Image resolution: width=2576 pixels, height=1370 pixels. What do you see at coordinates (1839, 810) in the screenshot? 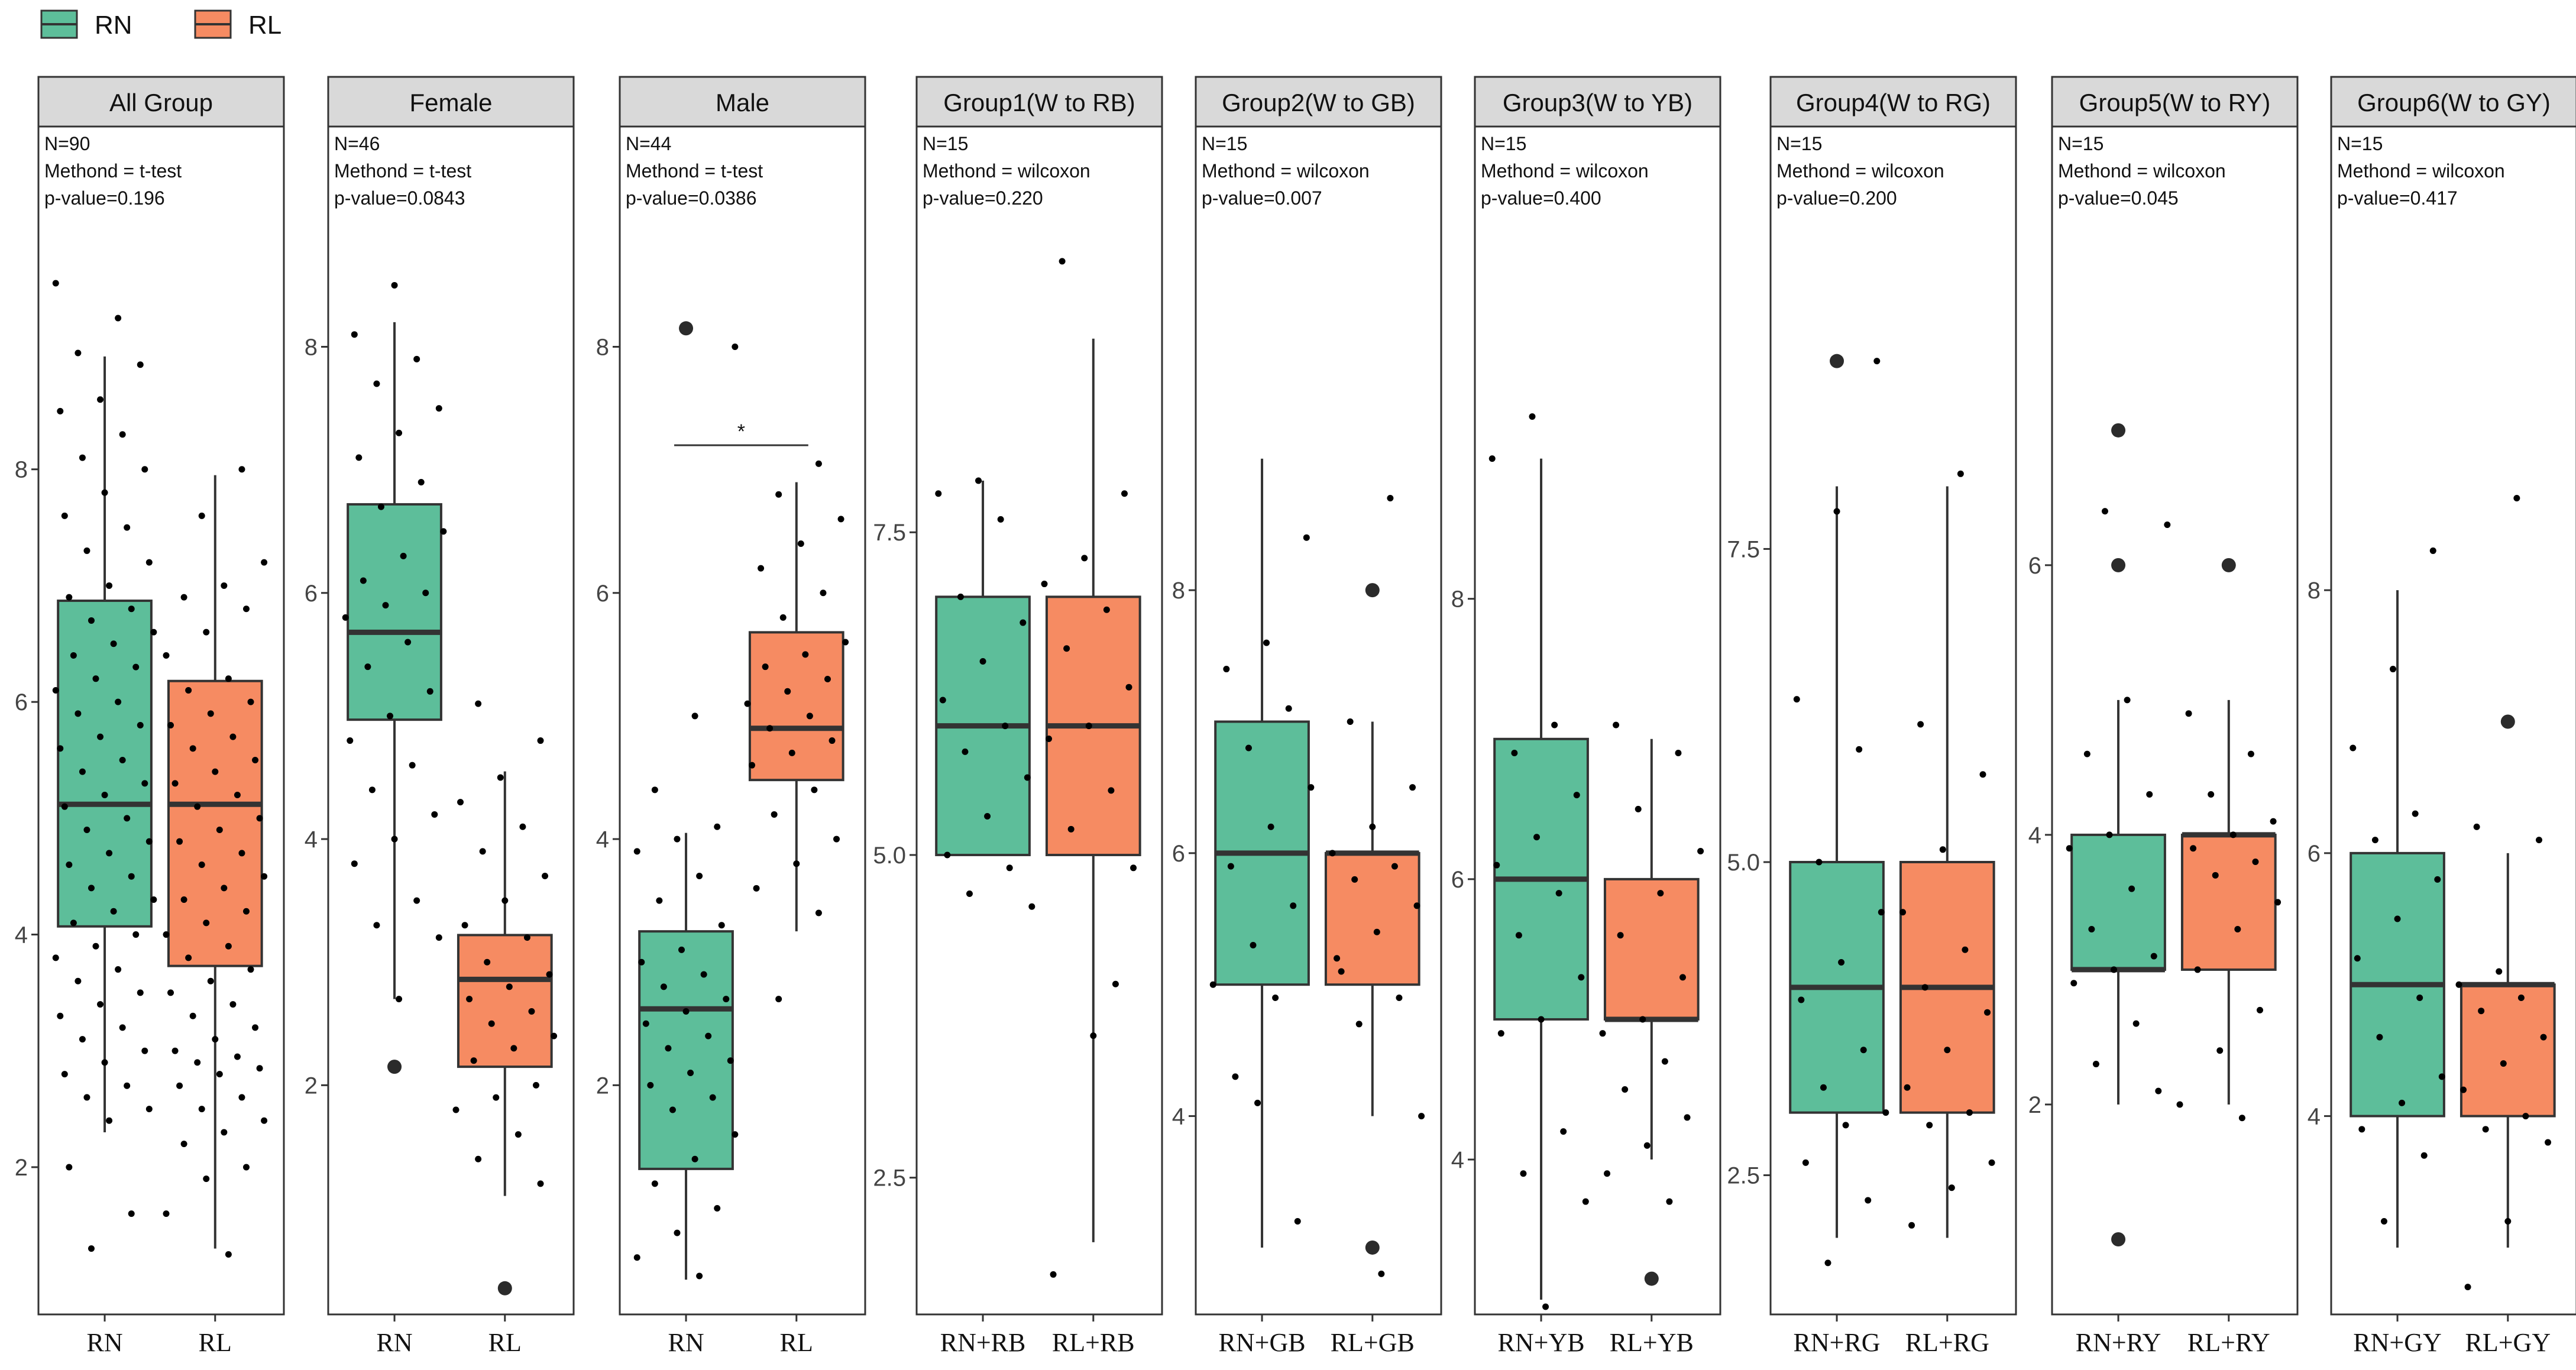
I see `box-rn-rg` at bounding box center [1839, 810].